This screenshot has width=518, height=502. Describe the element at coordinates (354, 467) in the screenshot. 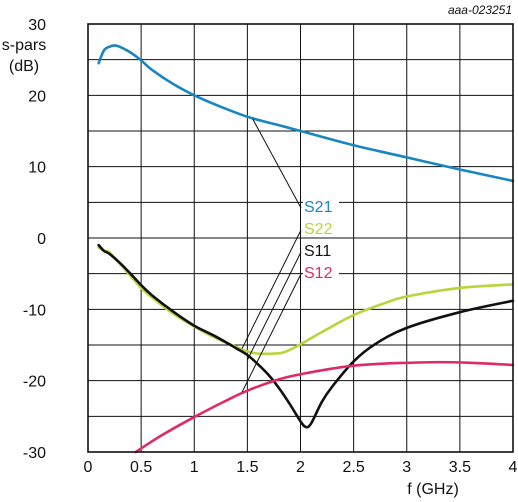

I see `x-tick-label: 2.5` at that location.